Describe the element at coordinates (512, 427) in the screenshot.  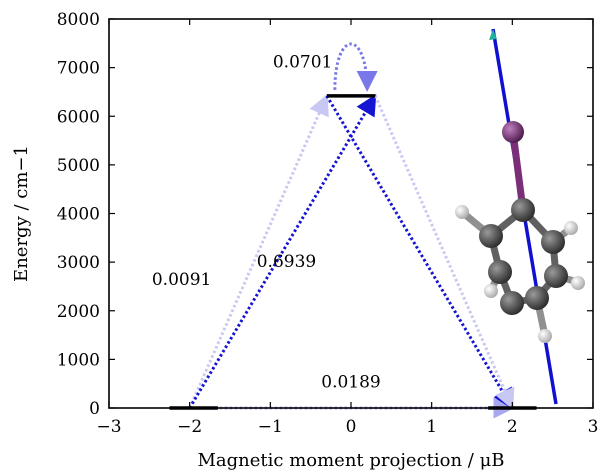
I see `x-tick-label: 2` at that location.